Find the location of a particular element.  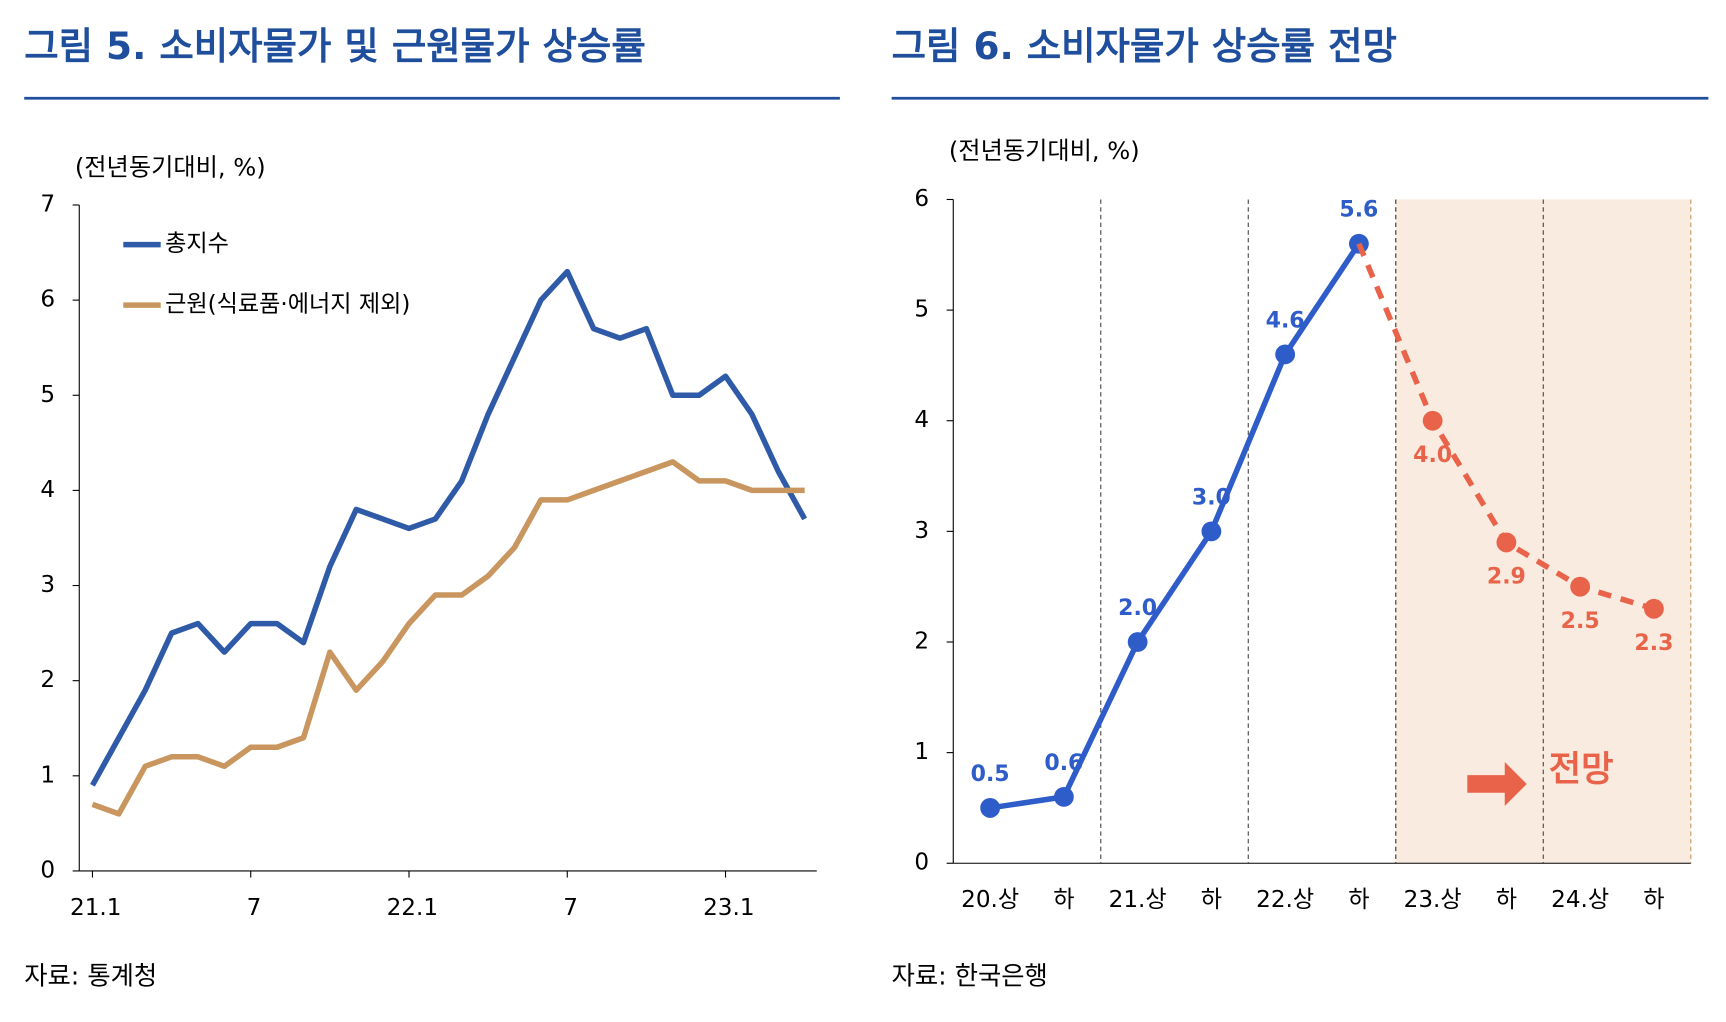

source: 자료: 한국은행 is located at coordinates (970, 976).